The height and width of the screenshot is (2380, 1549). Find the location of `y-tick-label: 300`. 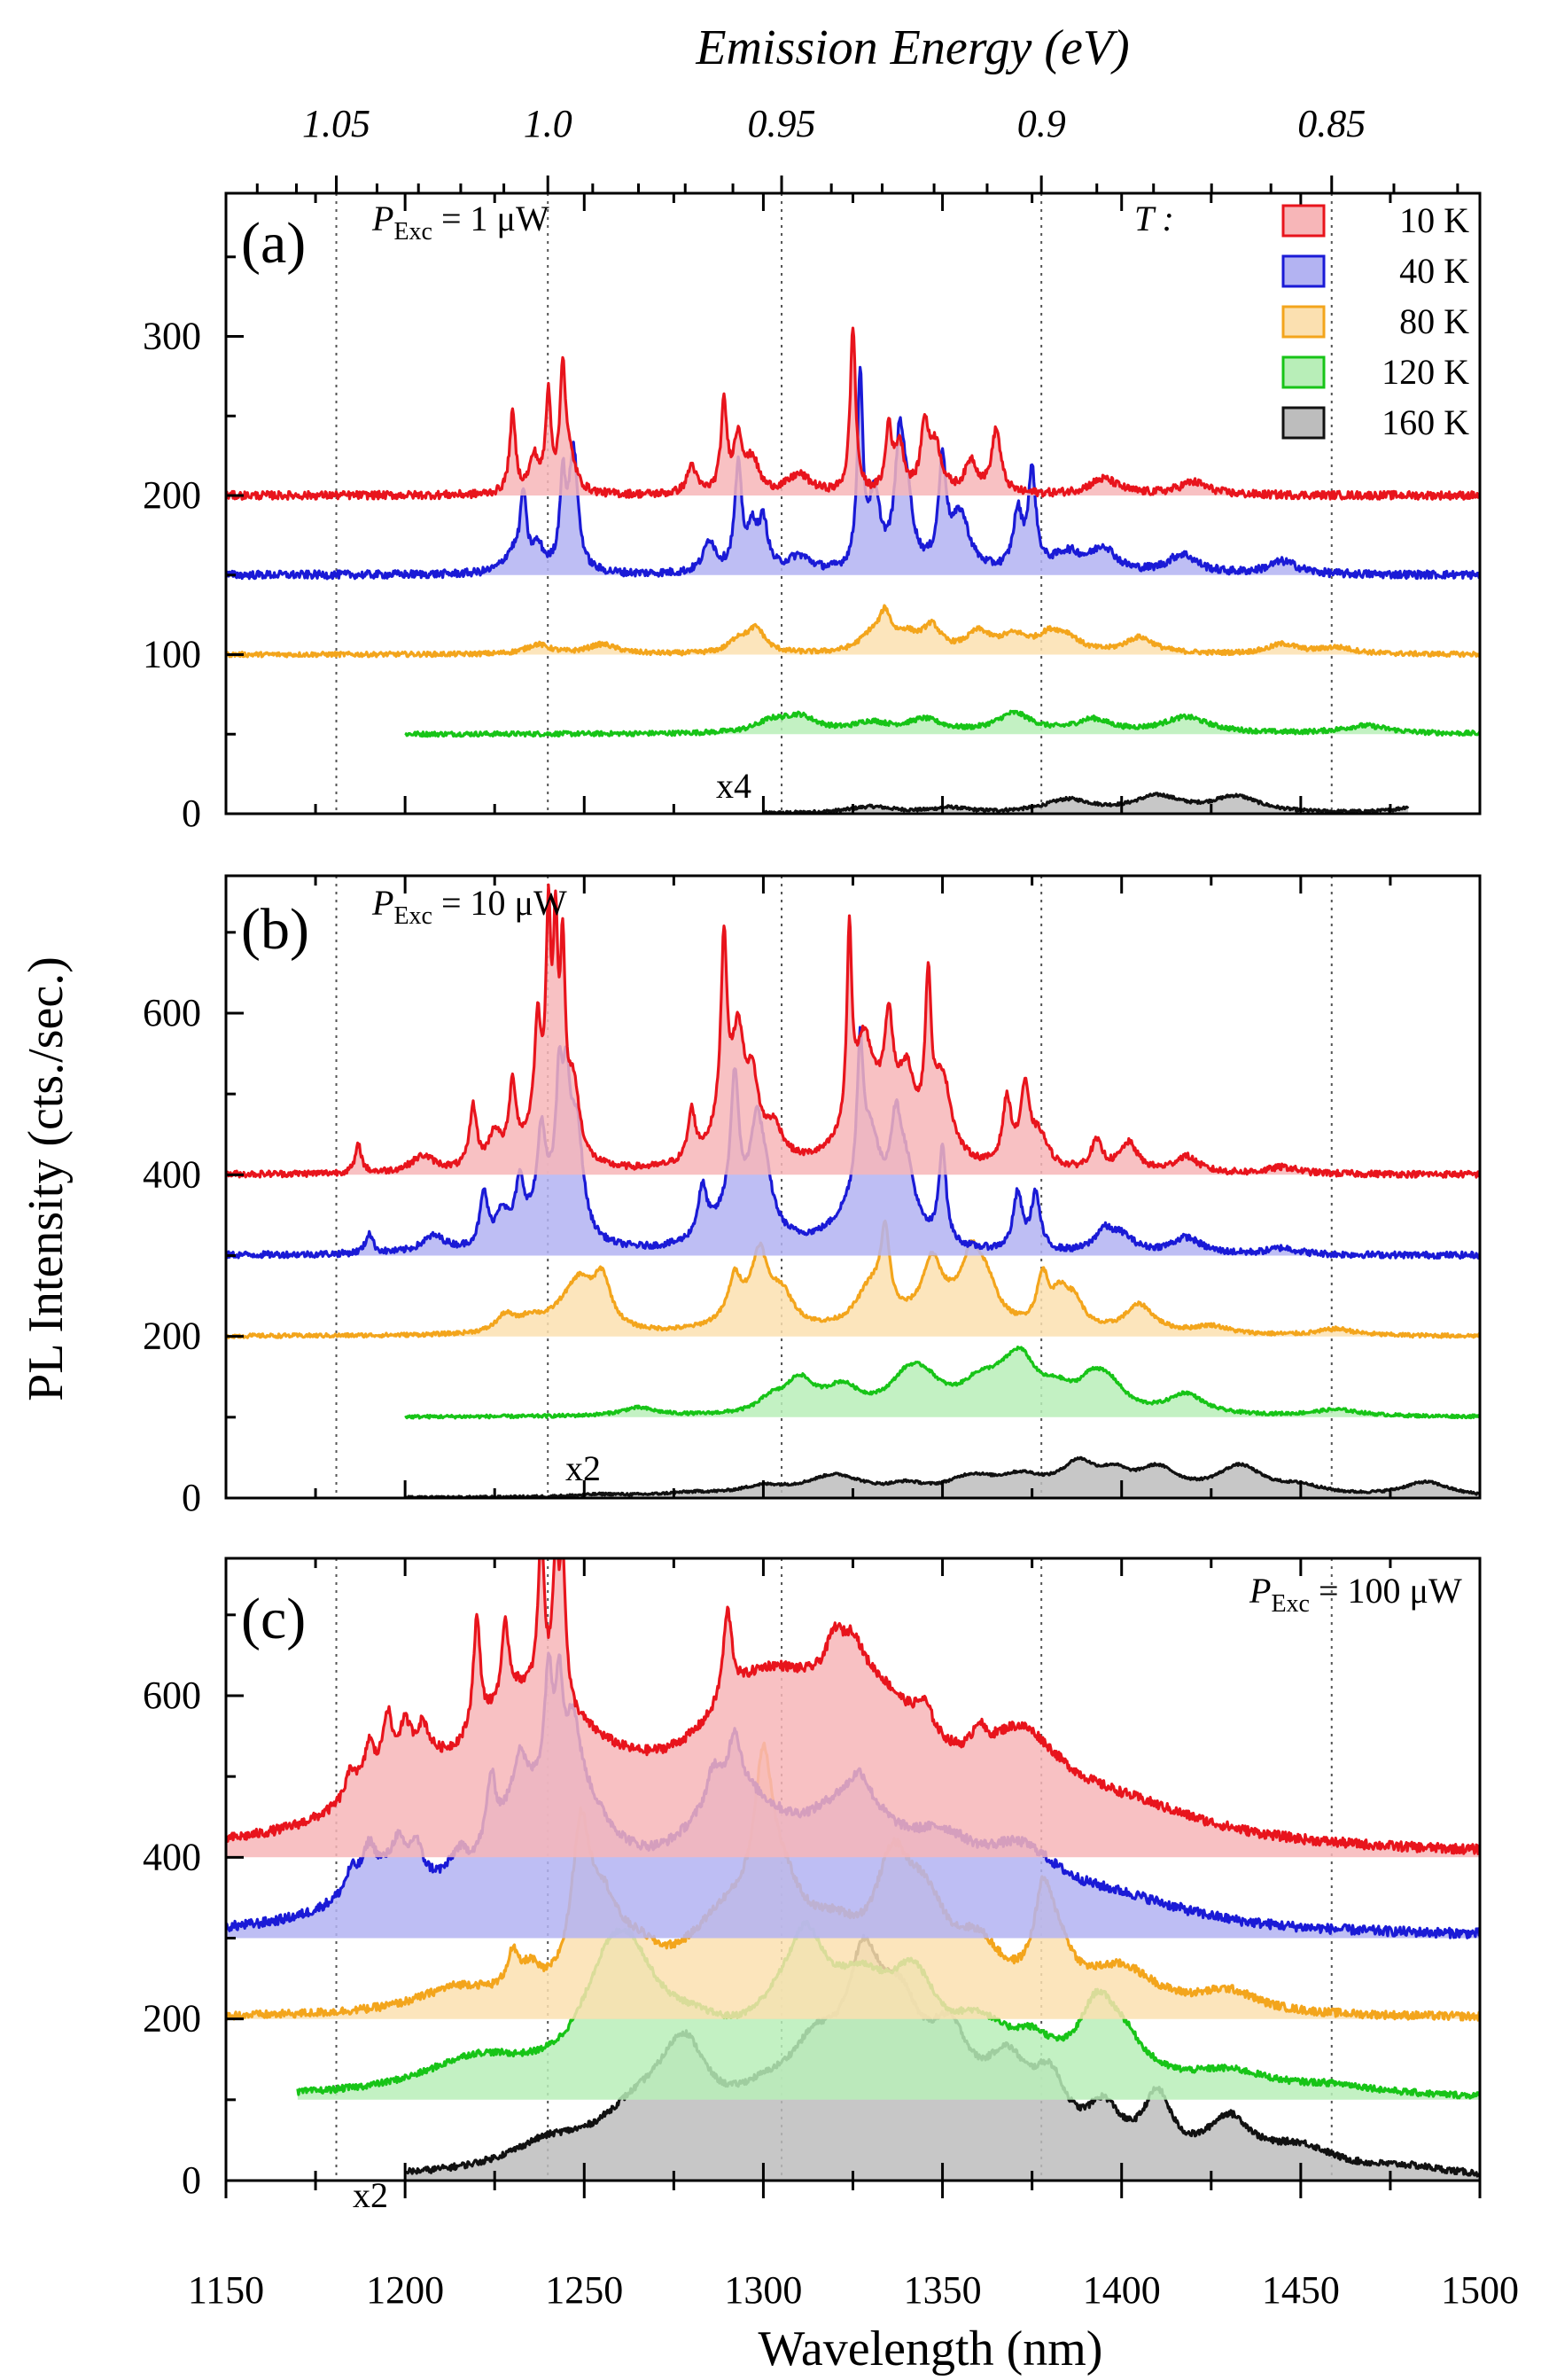

y-tick-label: 300 is located at coordinates (172, 336).